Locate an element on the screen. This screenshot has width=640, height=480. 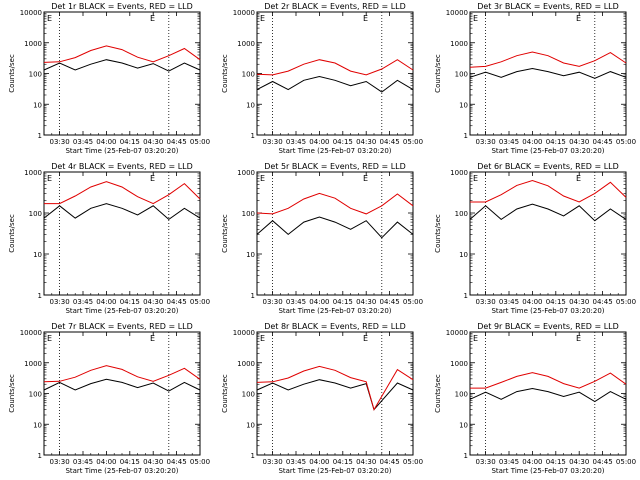
chart-title: Det 9r BLACK = Events, RED = LLD is located at coordinates (548, 326).